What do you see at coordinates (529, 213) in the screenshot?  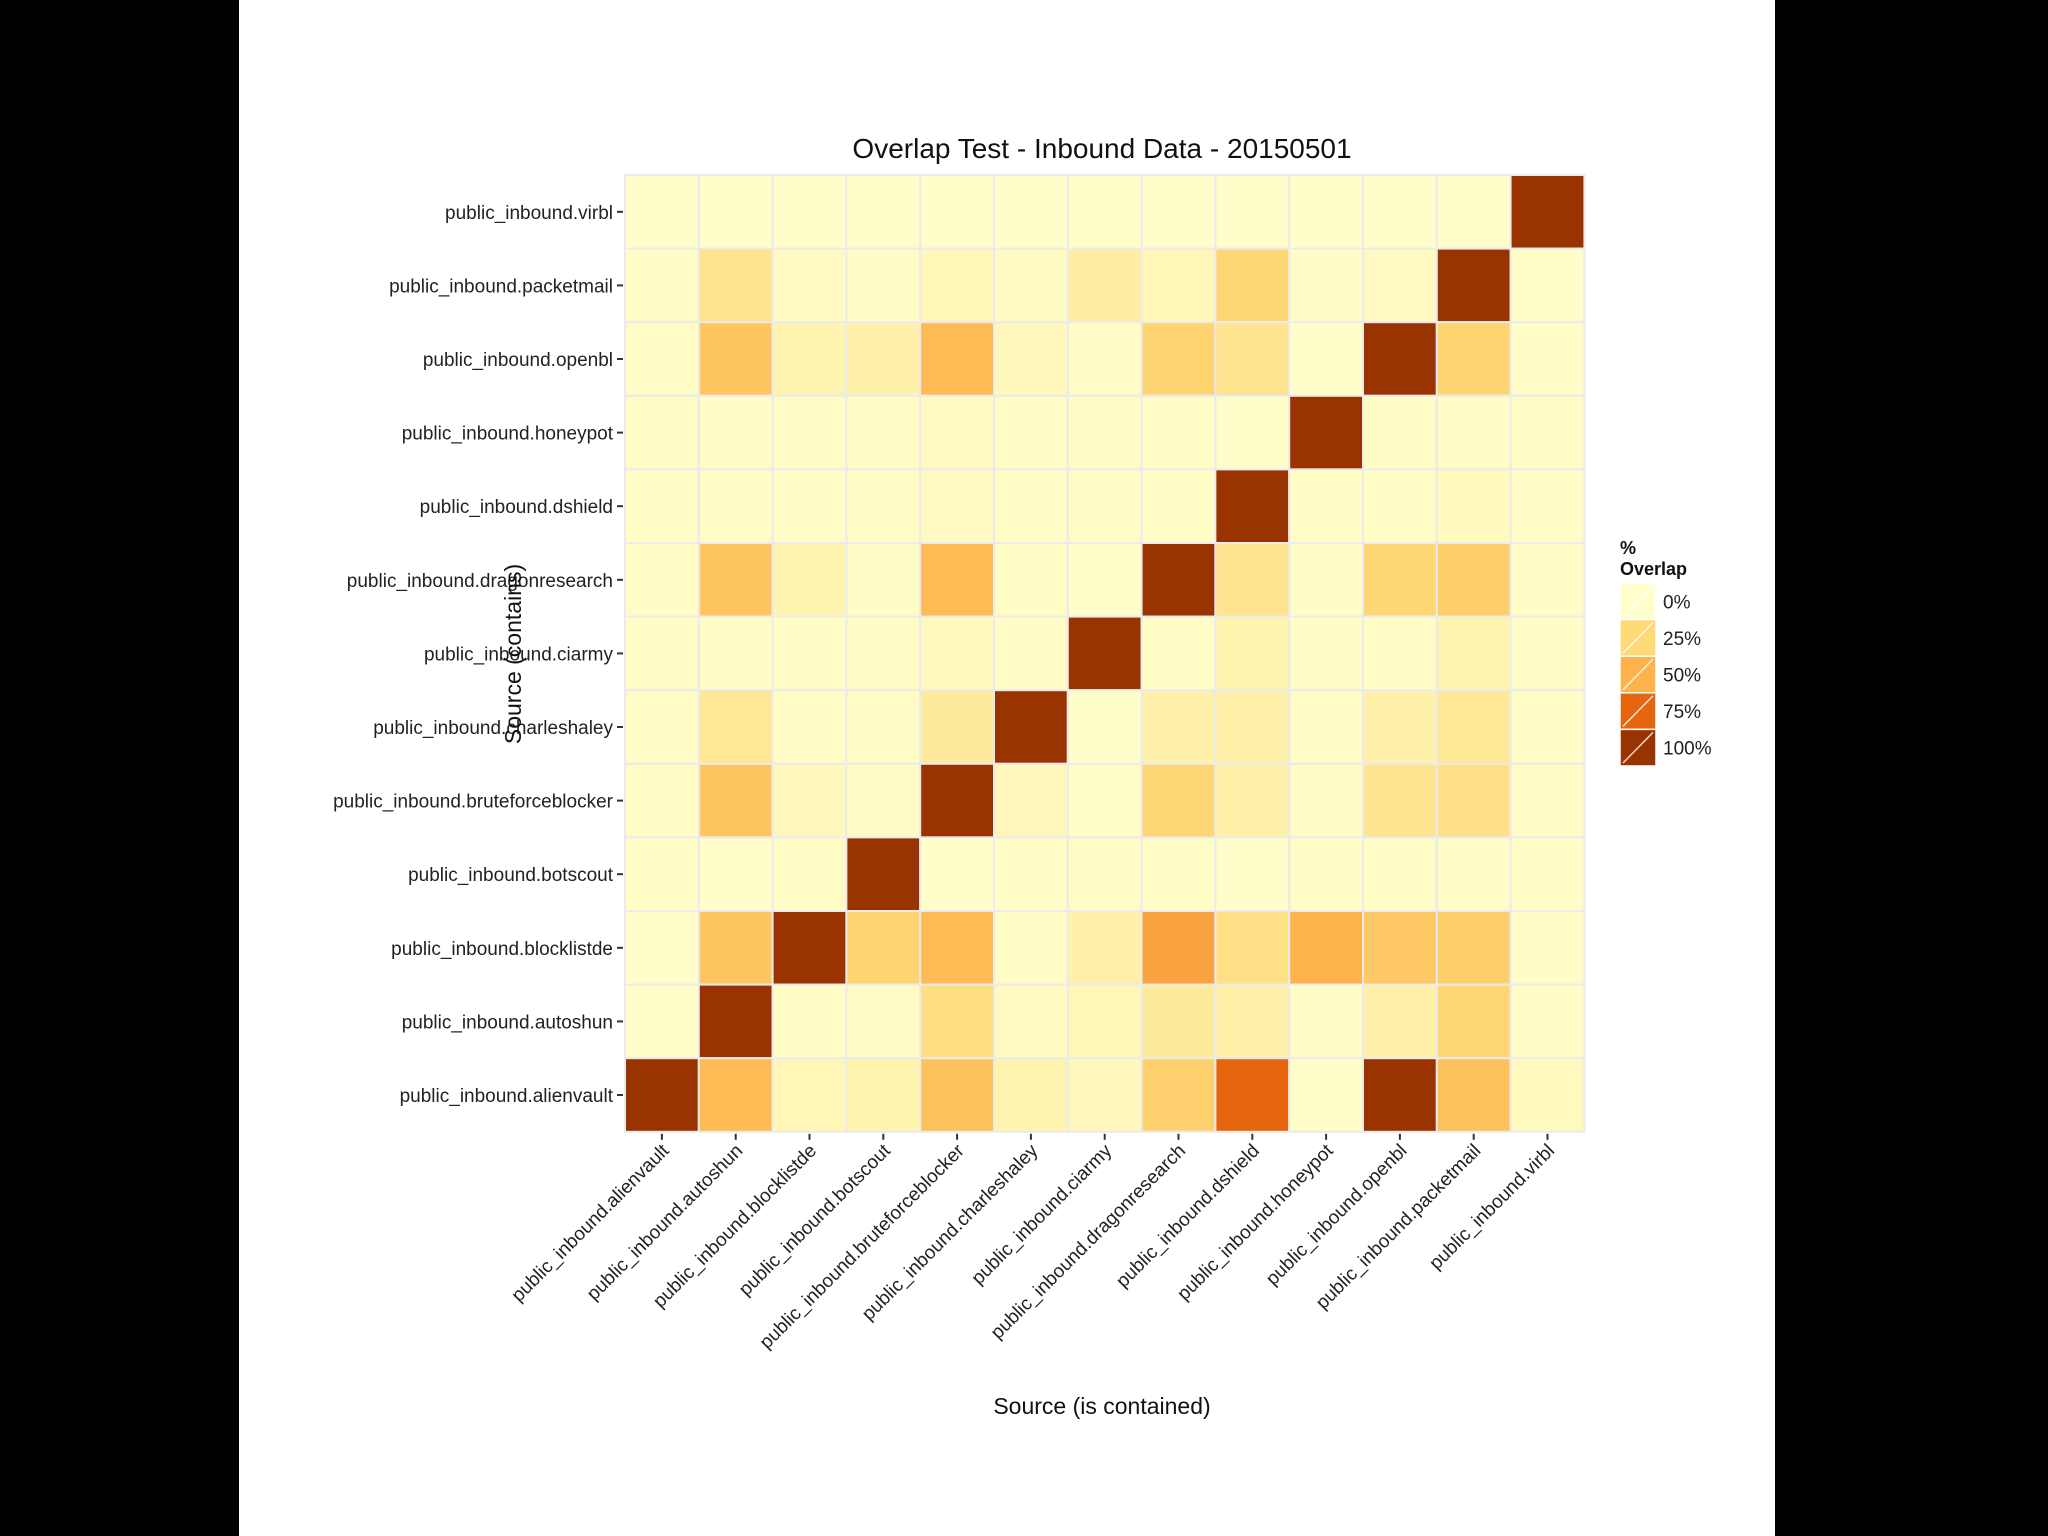 I see `y-tick-label: public_inbound.virbl` at bounding box center [529, 213].